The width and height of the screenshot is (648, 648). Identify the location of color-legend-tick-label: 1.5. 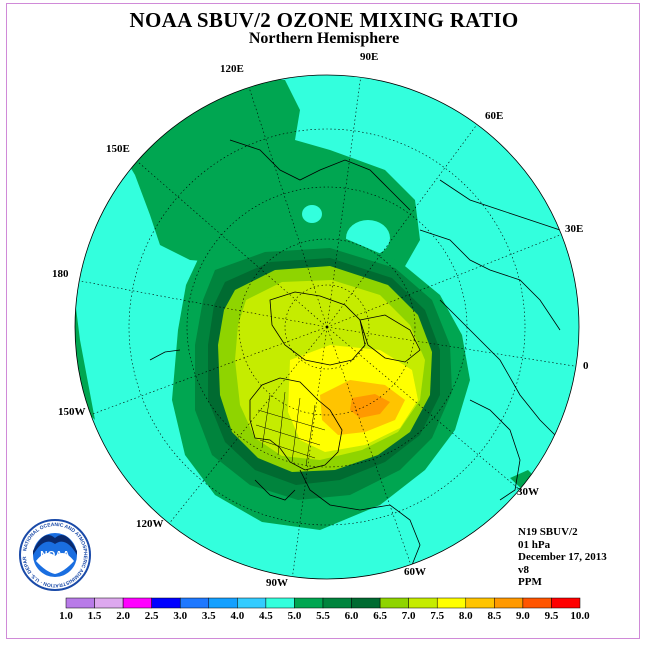
(95, 616).